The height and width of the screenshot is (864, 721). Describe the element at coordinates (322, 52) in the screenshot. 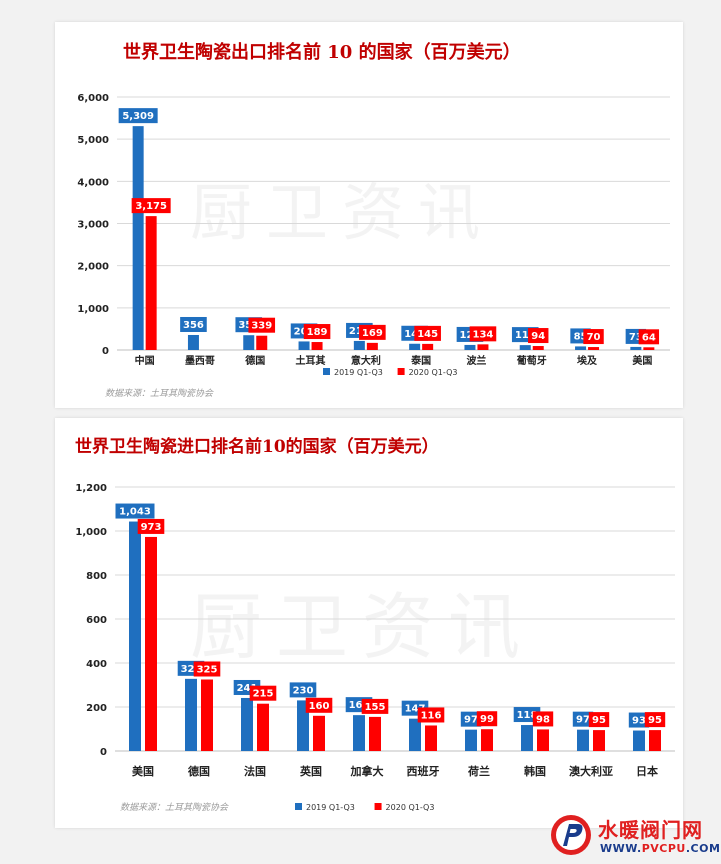

I see `chart-title: 世界卫生陶瓷出口排名前 10 的国家（百万美元）` at that location.